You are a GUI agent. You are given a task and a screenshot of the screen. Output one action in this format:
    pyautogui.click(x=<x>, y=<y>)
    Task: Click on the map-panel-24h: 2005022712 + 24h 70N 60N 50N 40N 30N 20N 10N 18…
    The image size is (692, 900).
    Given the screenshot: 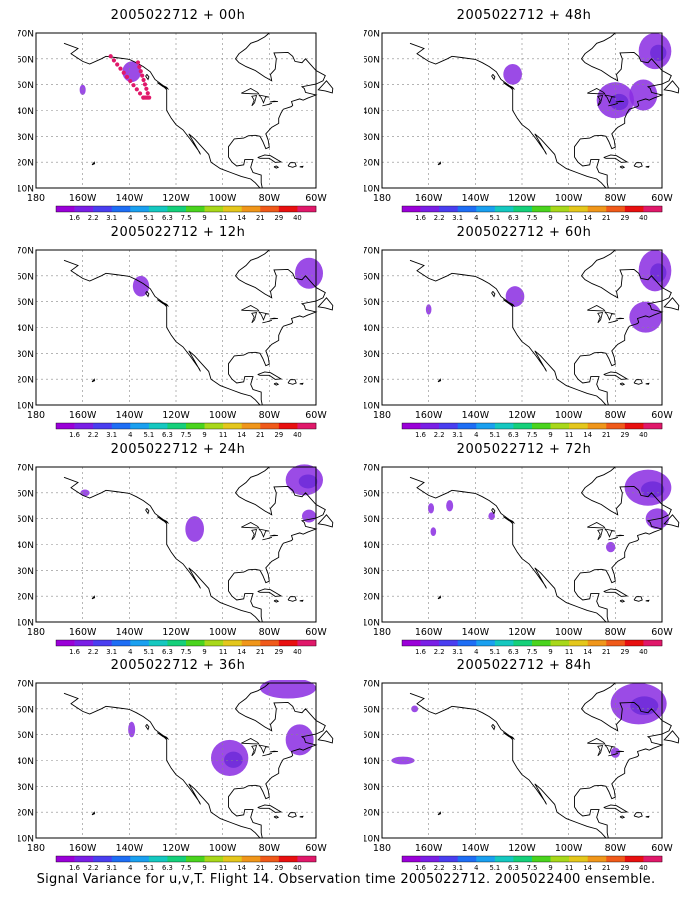 What is the action you would take?
    pyautogui.click(x=188, y=551)
    